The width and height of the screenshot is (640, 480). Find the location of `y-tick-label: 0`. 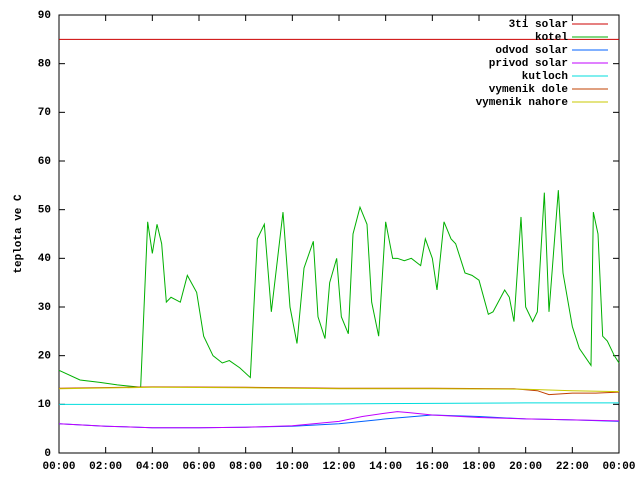

y-tick-label: 0 is located at coordinates (47, 454).